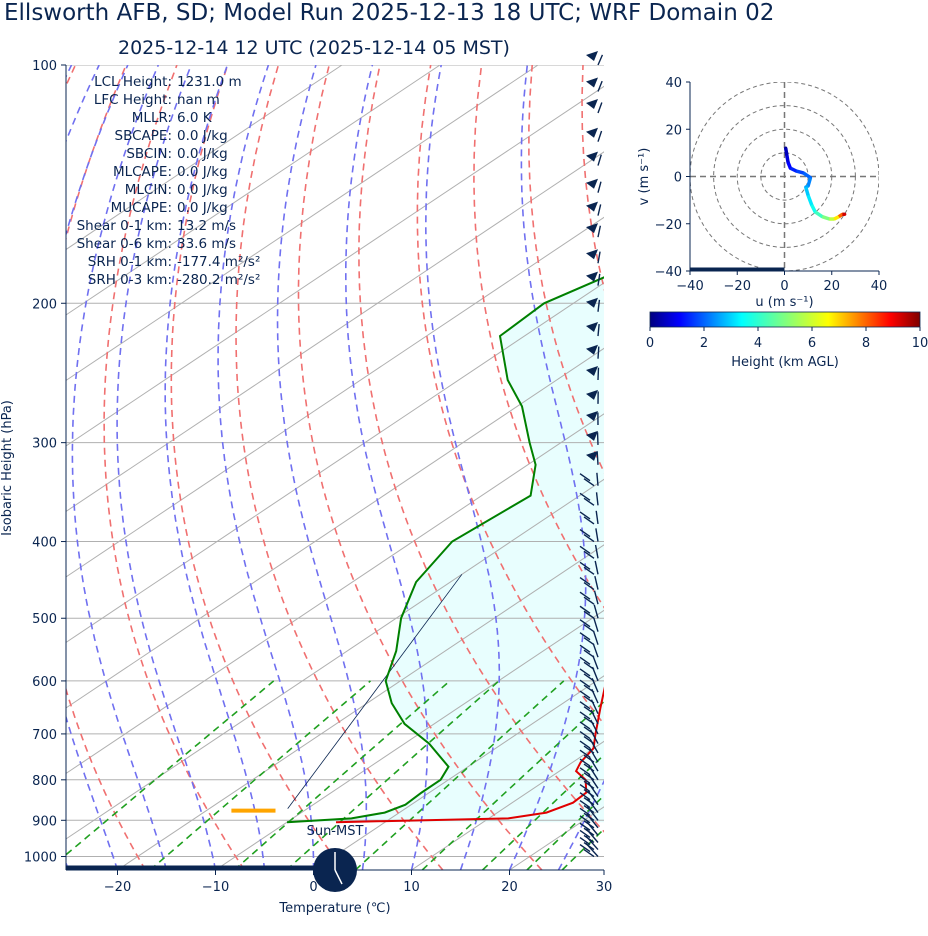  Describe the element at coordinates (758, 343) in the screenshot. I see `colorbar-tick-label: 4` at that location.